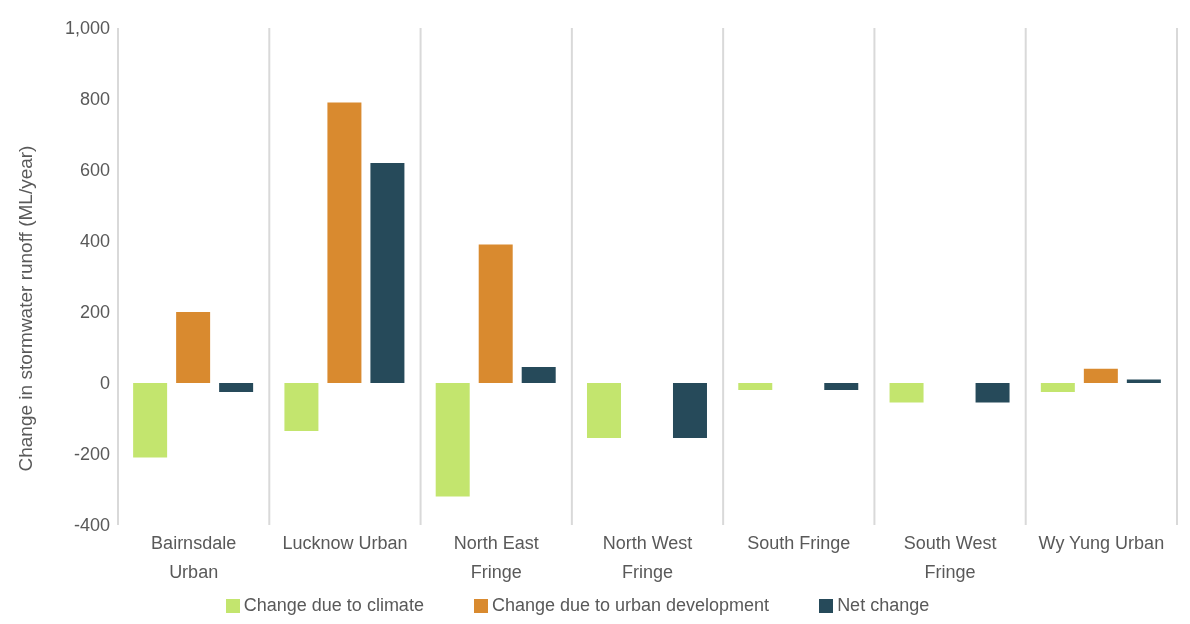 This screenshot has width=1190, height=624. What do you see at coordinates (94, 170) in the screenshot?
I see `y-tick-label: 600` at bounding box center [94, 170].